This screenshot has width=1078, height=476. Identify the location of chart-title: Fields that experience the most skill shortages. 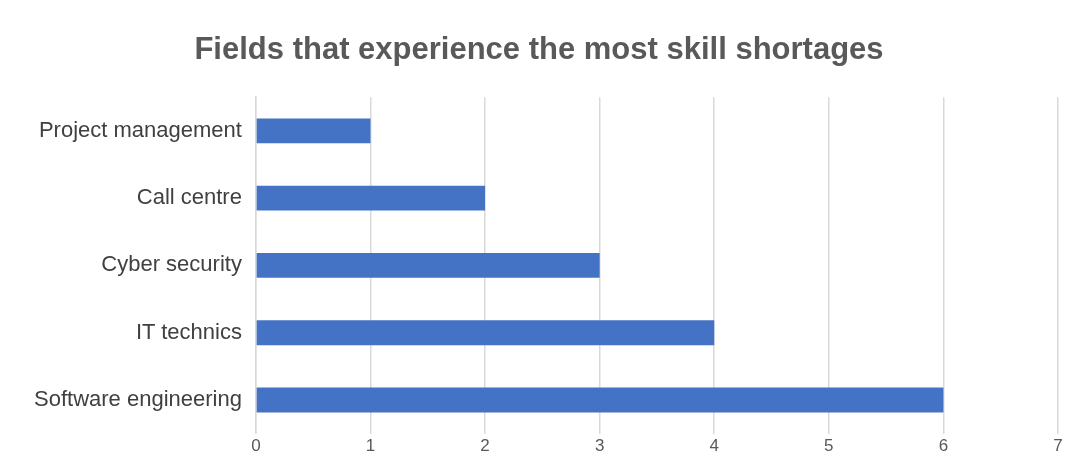
(539, 49).